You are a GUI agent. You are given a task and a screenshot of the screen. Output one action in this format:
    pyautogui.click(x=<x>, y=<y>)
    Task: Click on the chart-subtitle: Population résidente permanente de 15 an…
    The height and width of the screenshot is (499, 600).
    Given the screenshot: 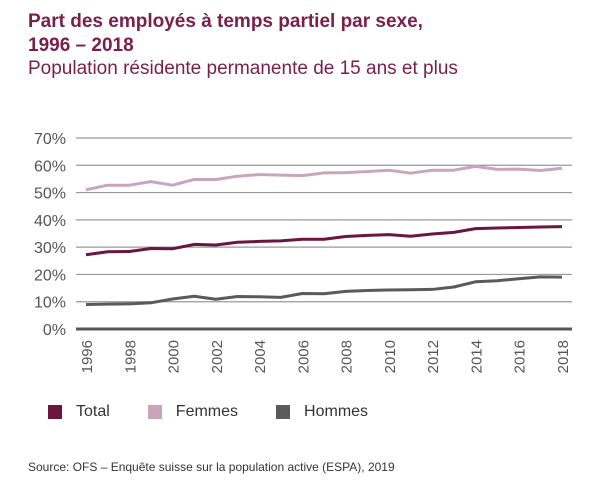 What is the action you would take?
    pyautogui.click(x=243, y=68)
    